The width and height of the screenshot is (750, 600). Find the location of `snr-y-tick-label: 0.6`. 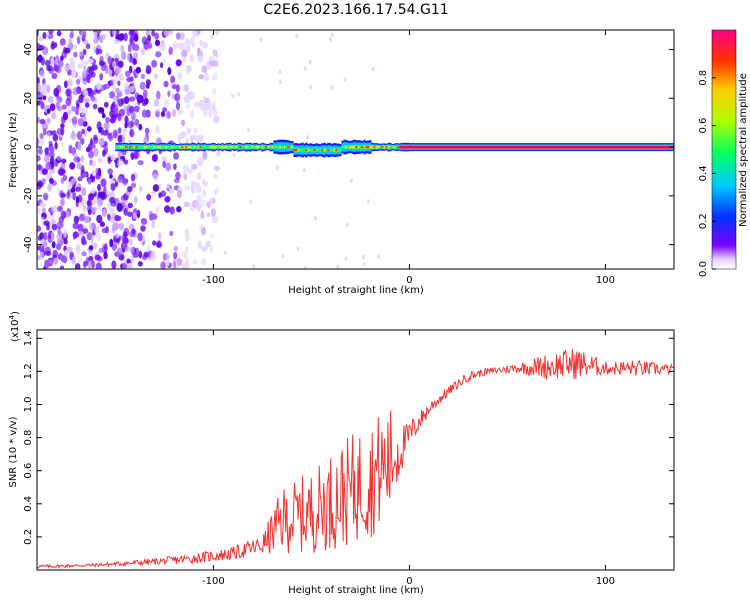

snr-y-tick-label: 0.6 is located at coordinates (28, 471).